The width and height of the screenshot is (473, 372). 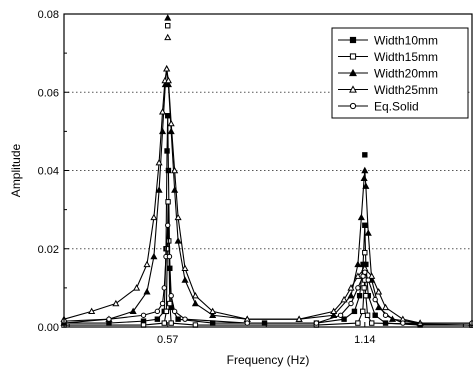 What do you see at coordinates (48, 250) in the screenshot?
I see `y-tick-label: 0.02` at bounding box center [48, 250].